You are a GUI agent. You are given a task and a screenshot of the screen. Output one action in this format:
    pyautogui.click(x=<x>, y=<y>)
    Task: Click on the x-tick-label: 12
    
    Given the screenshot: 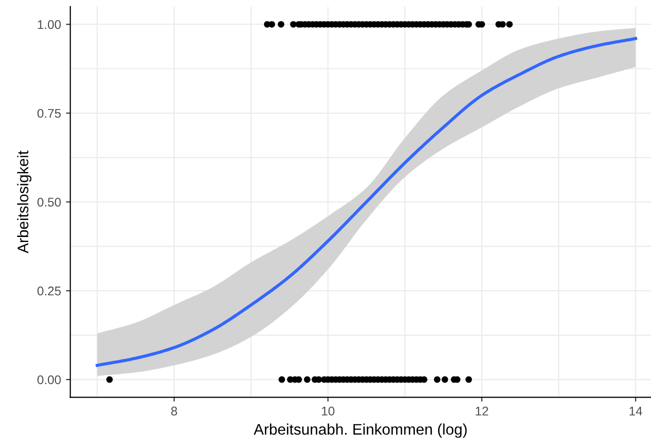 What is the action you would take?
    pyautogui.click(x=482, y=411)
    